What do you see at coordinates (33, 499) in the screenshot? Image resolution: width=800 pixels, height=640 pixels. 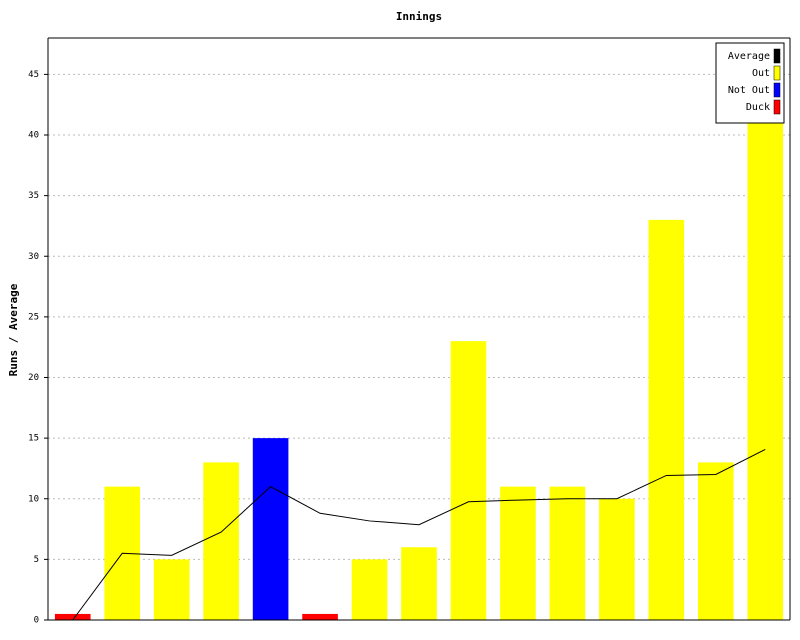 I see `y-tick-label: 10` at bounding box center [33, 499].